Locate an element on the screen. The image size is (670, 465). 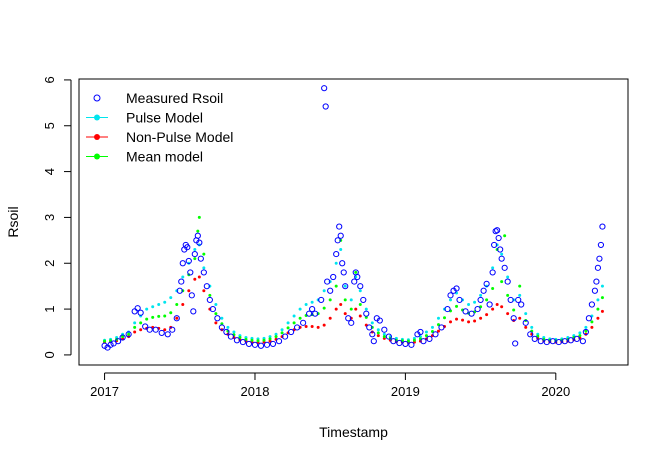
legend-label: Pulse Model is located at coordinates (164, 118).